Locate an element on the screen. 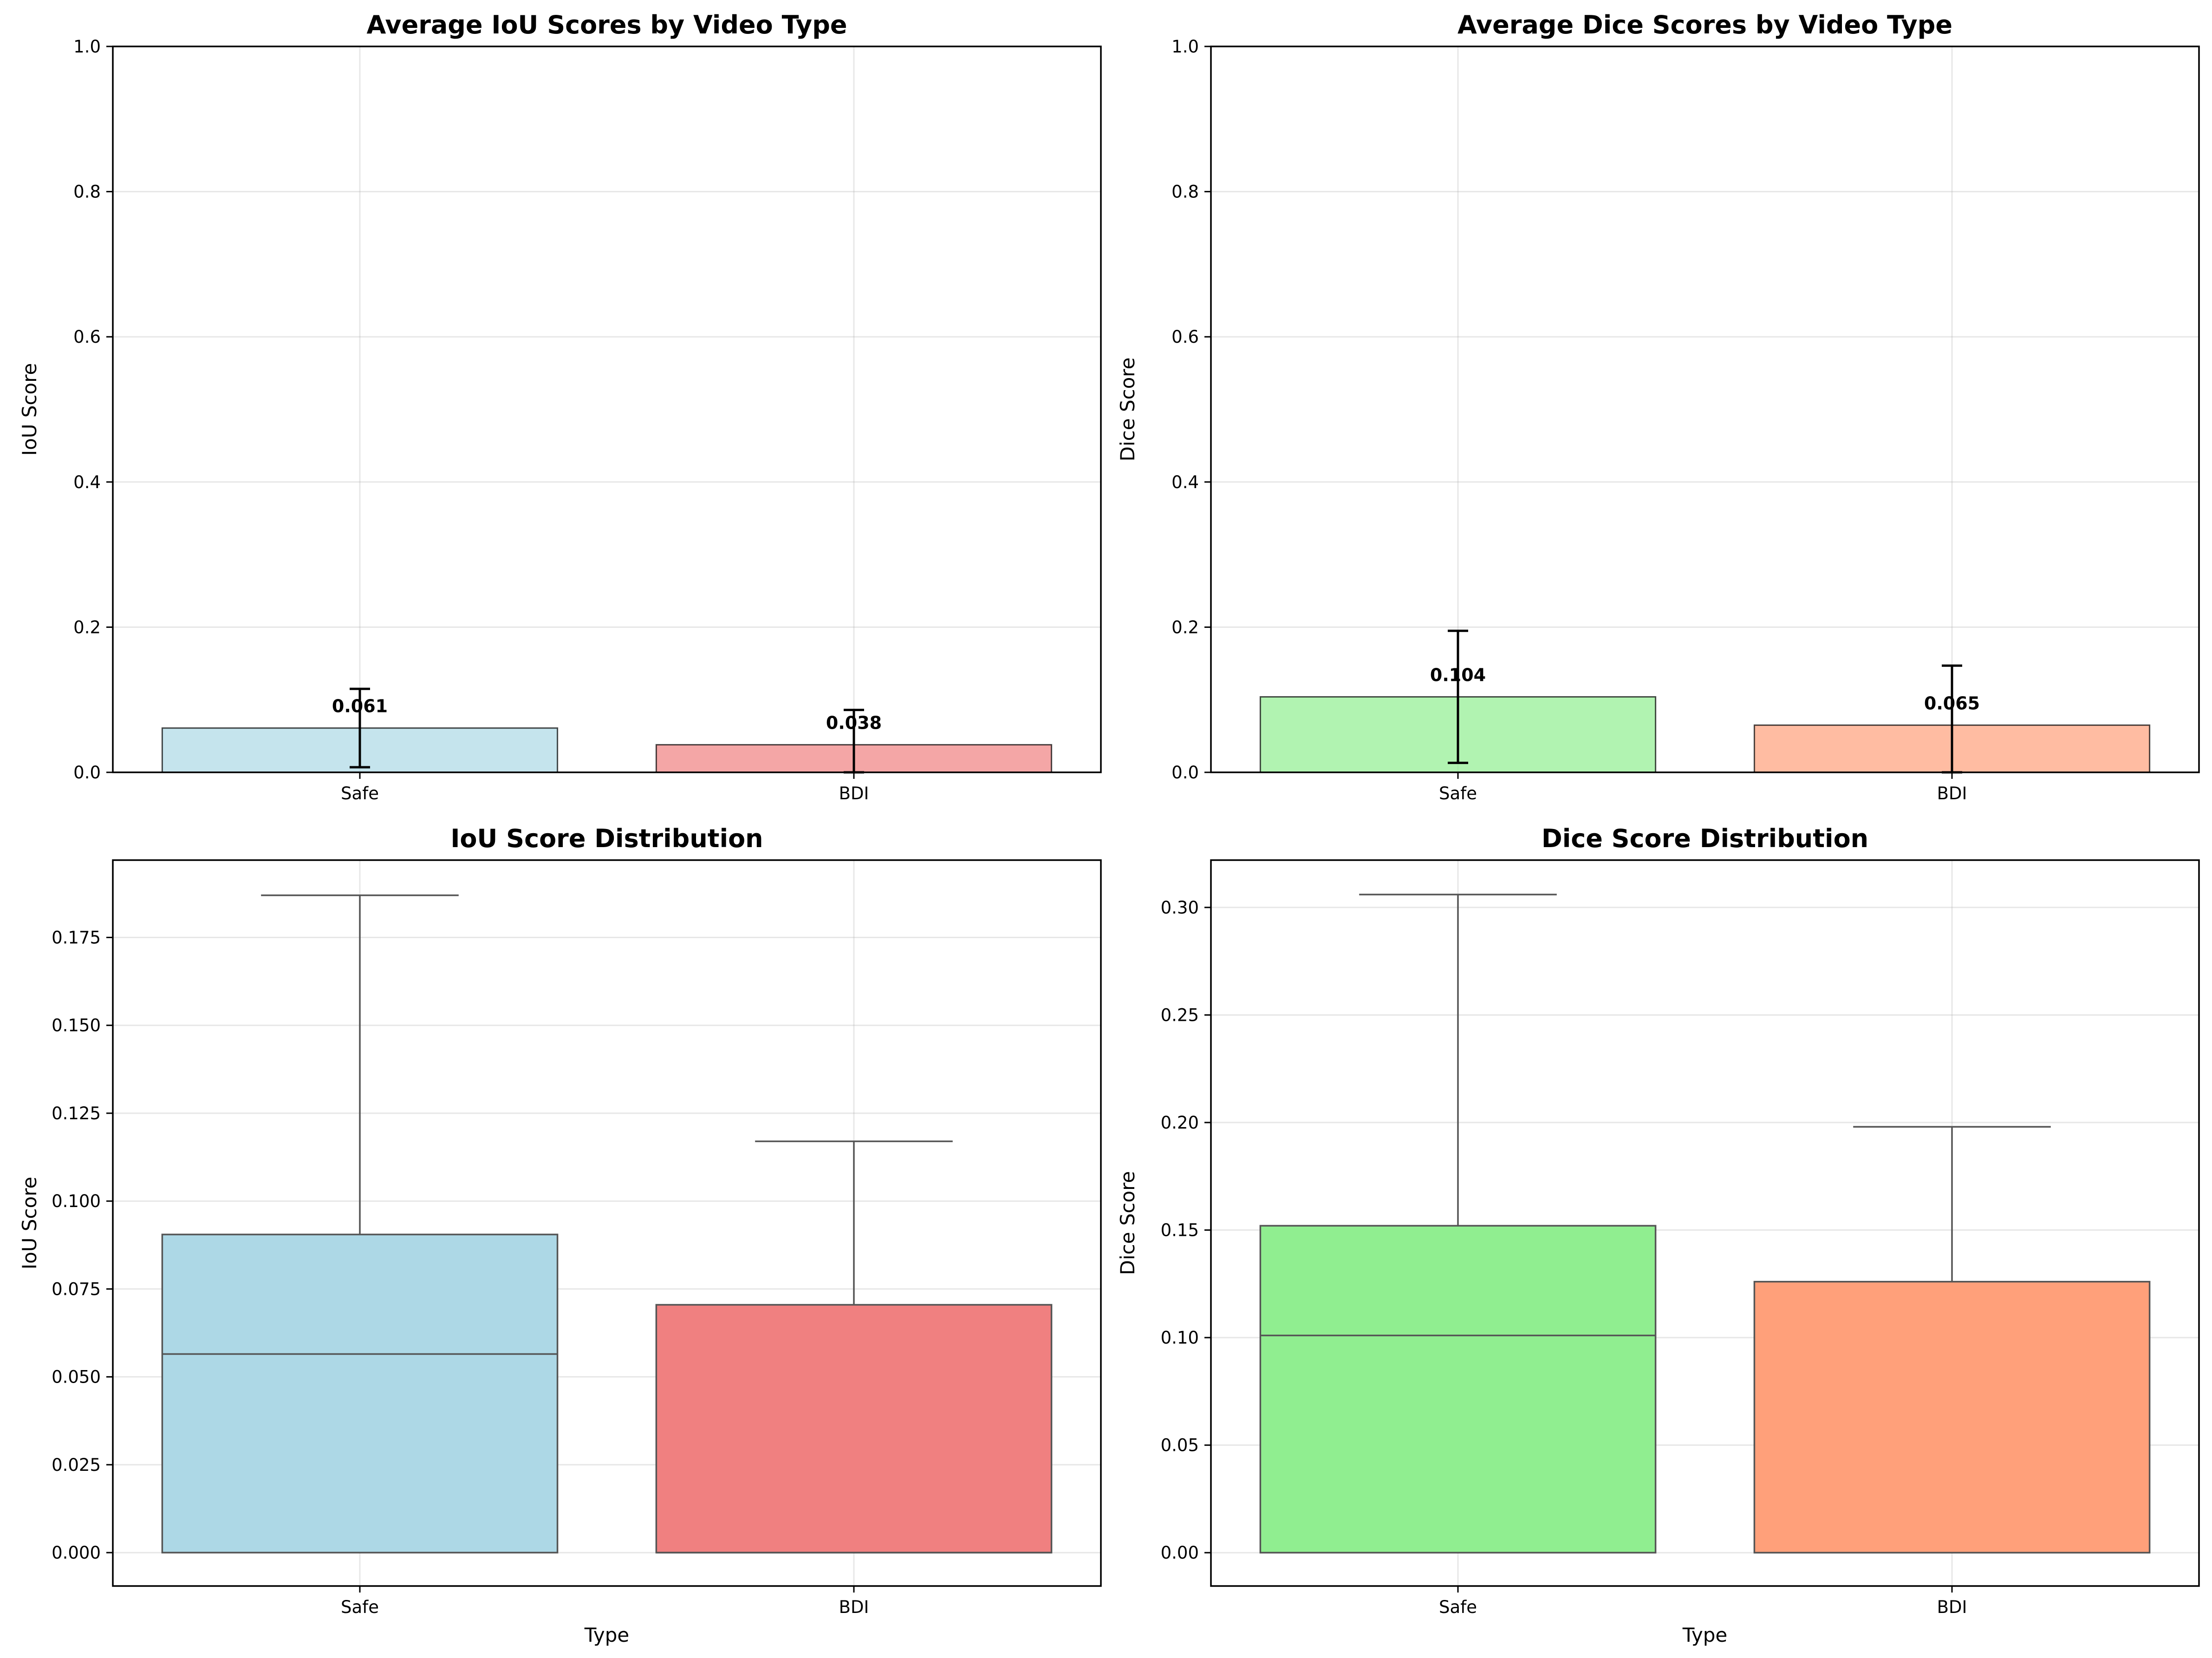 The image size is (2212, 1658). y-tick-label: 0.025 is located at coordinates (76, 1465).